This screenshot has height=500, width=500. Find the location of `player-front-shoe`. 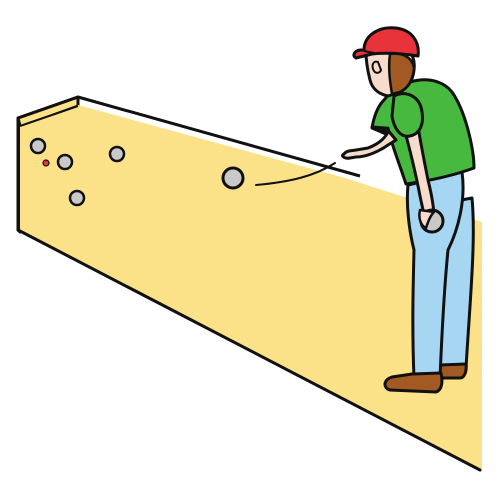

player-front-shoe is located at coordinates (413, 382).